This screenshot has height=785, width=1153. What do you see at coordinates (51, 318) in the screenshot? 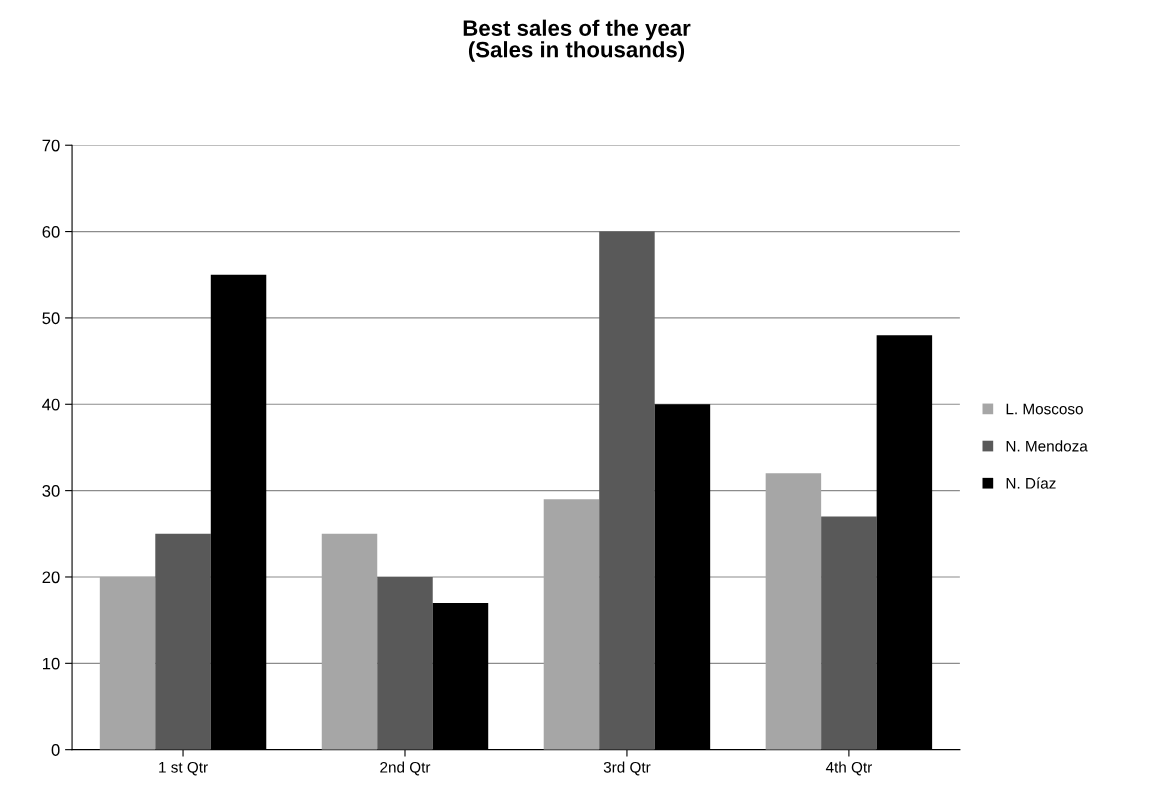
I see `y-tick-label: 50` at bounding box center [51, 318].